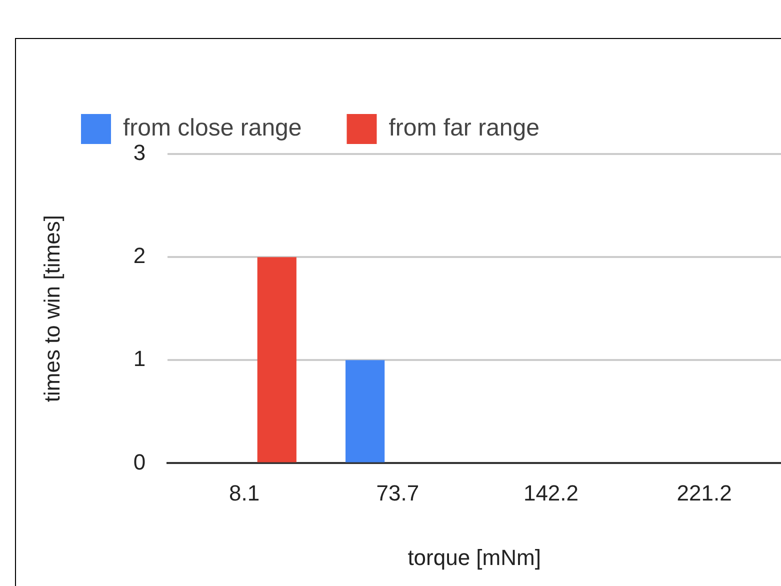 The height and width of the screenshot is (586, 781). I want to click on legend-label: from close range, so click(212, 128).